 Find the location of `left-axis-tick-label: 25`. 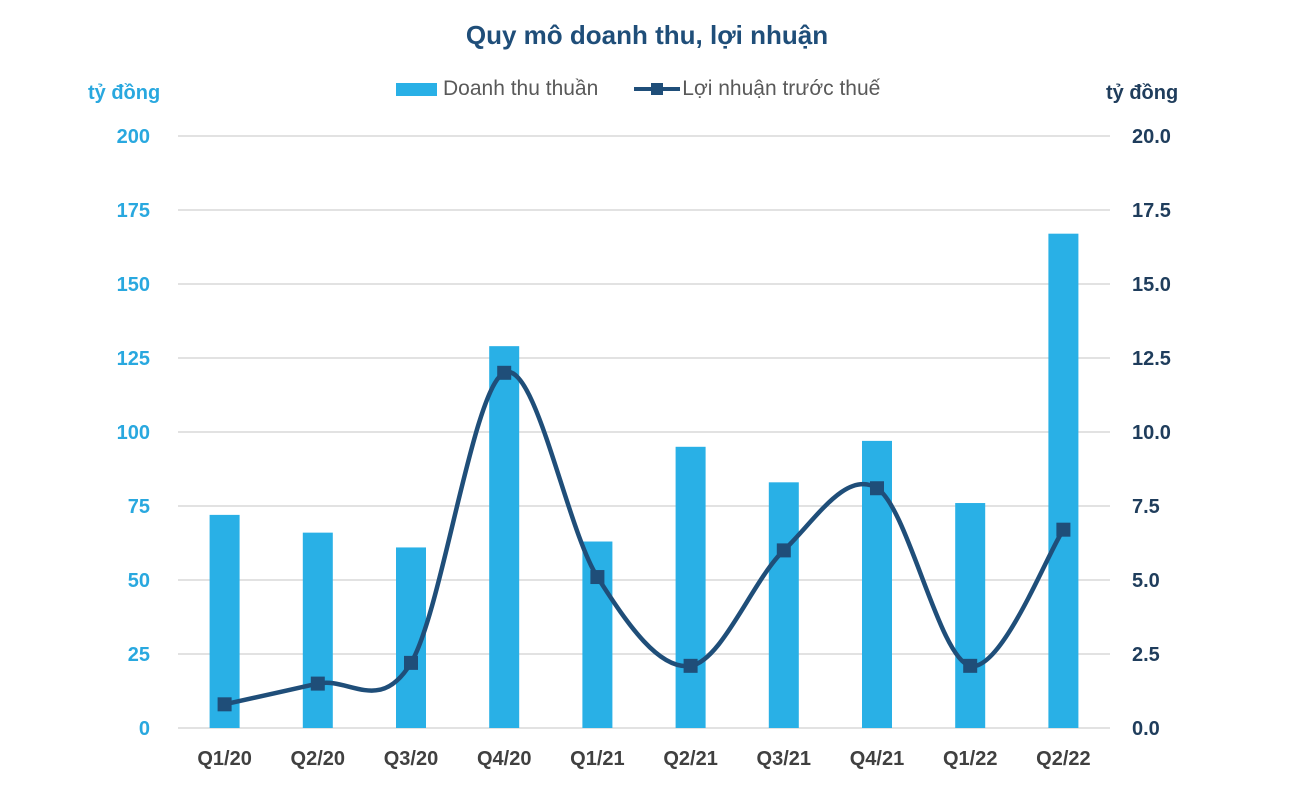

left-axis-tick-label: 25 is located at coordinates (139, 655).